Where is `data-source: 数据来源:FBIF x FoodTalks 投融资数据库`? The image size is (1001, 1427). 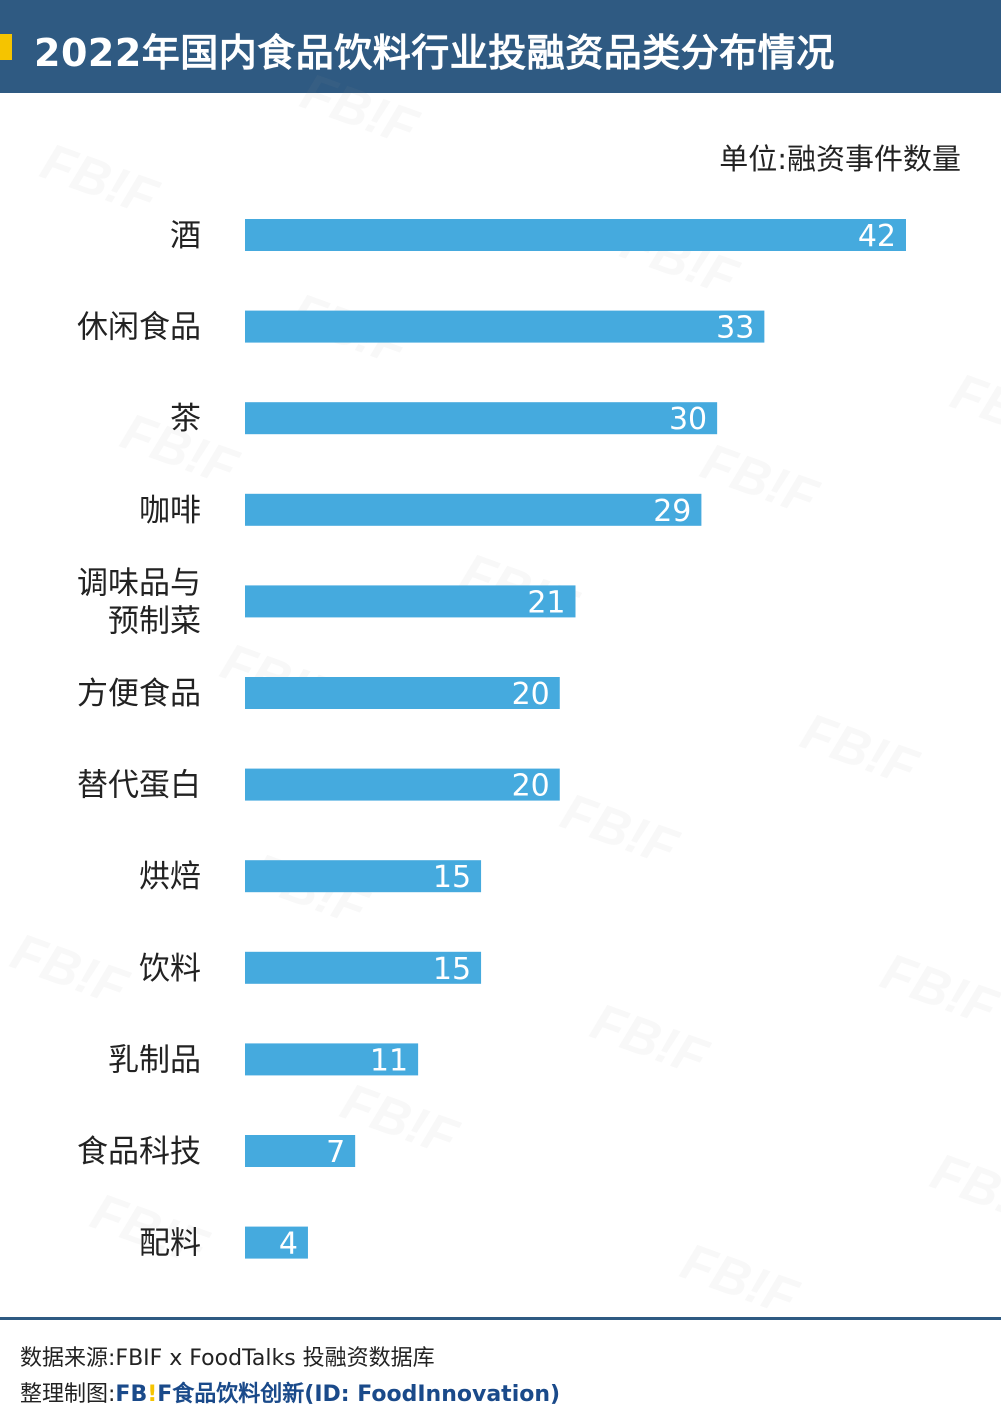
data-source: 数据来源:FBIF x FoodTalks 投融资数据库 is located at coordinates (227, 1358).